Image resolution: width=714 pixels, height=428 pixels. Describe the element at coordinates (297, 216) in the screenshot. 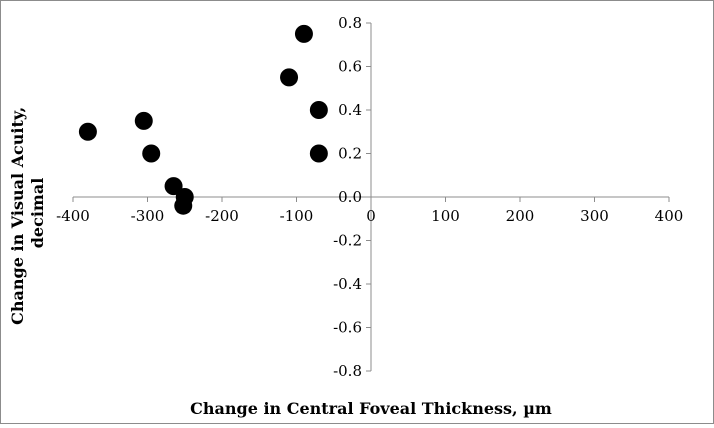

I see `x-tick-label: -100` at that location.